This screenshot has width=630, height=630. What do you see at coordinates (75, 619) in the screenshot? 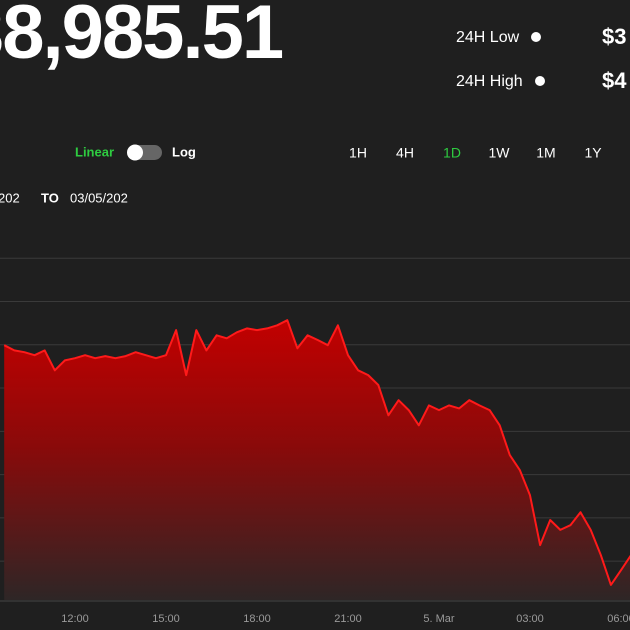
I see `x-tick-label: 12:00` at bounding box center [75, 619].